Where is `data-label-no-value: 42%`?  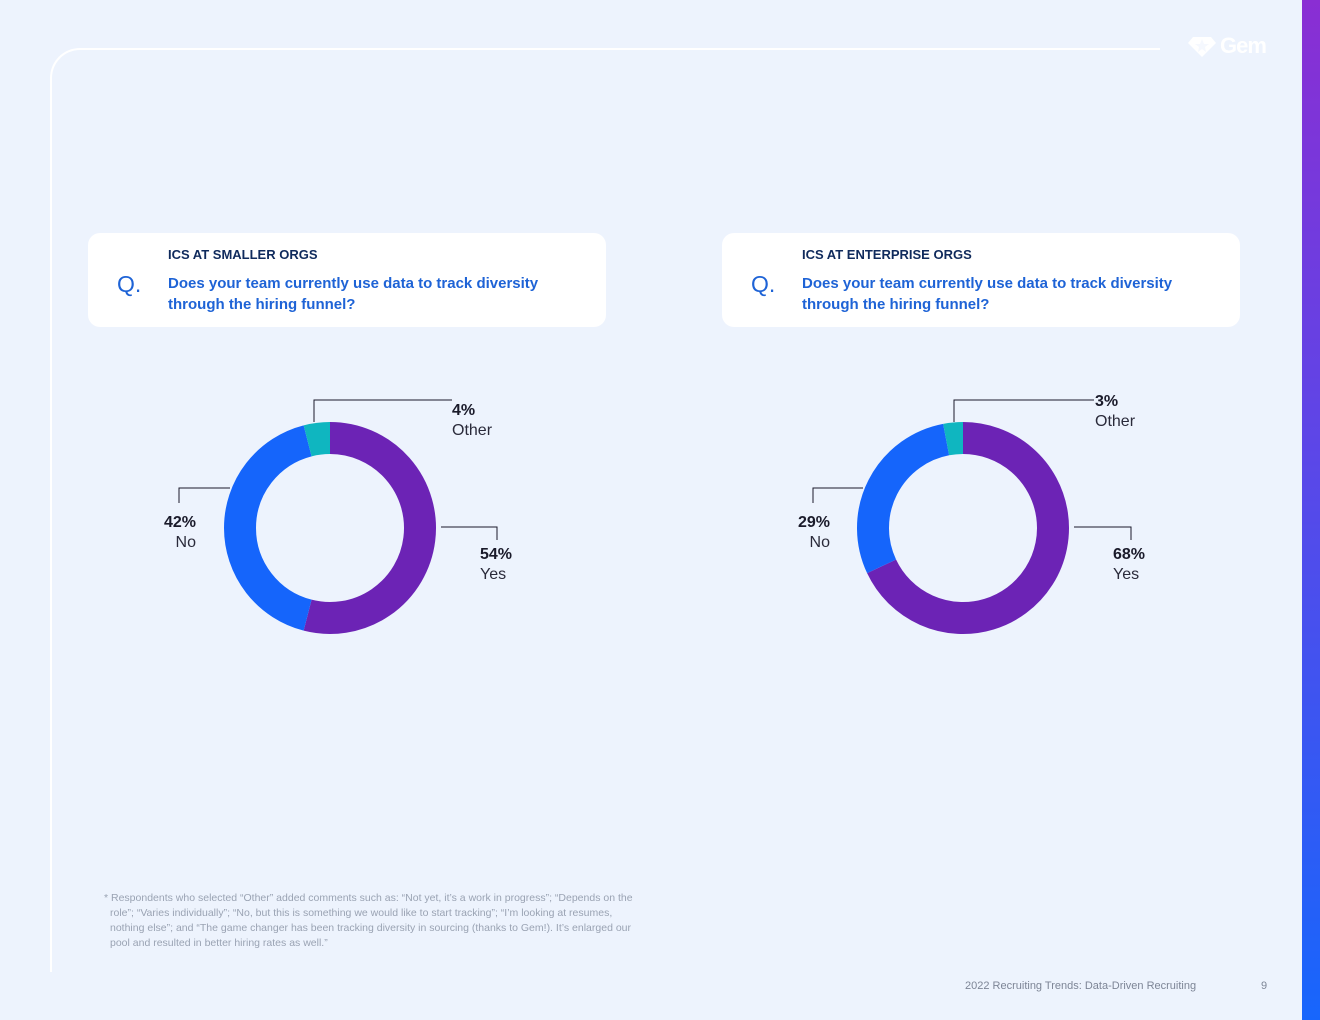
data-label-no-value: 42% is located at coordinates (180, 522).